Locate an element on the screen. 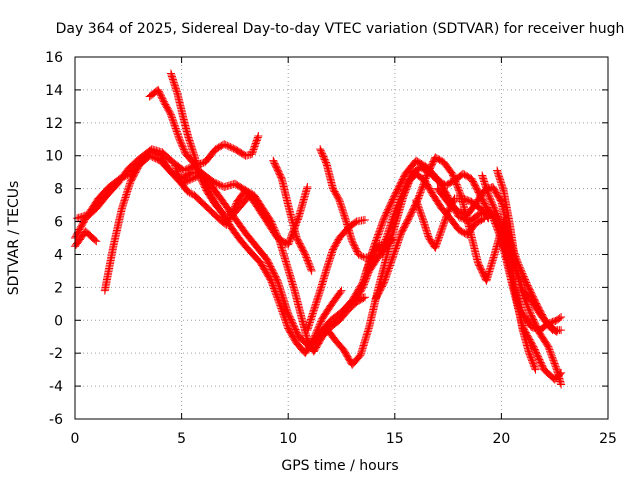 Image resolution: width=640 pixels, height=480 pixels. y-tick-label: 8 is located at coordinates (58, 190).